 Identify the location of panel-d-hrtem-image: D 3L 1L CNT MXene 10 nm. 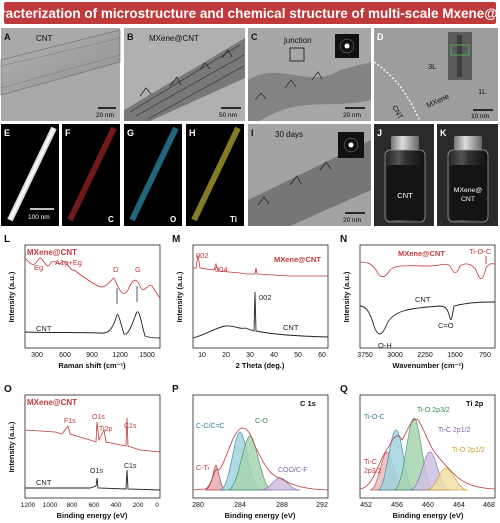
(435, 75).